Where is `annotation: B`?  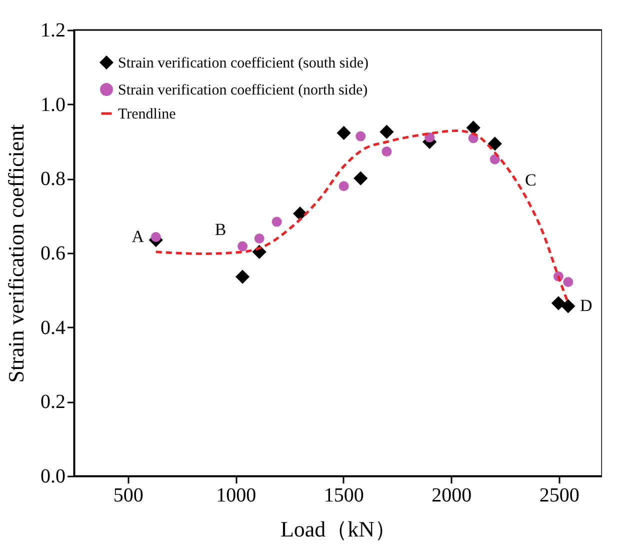
annotation: B is located at coordinates (220, 229).